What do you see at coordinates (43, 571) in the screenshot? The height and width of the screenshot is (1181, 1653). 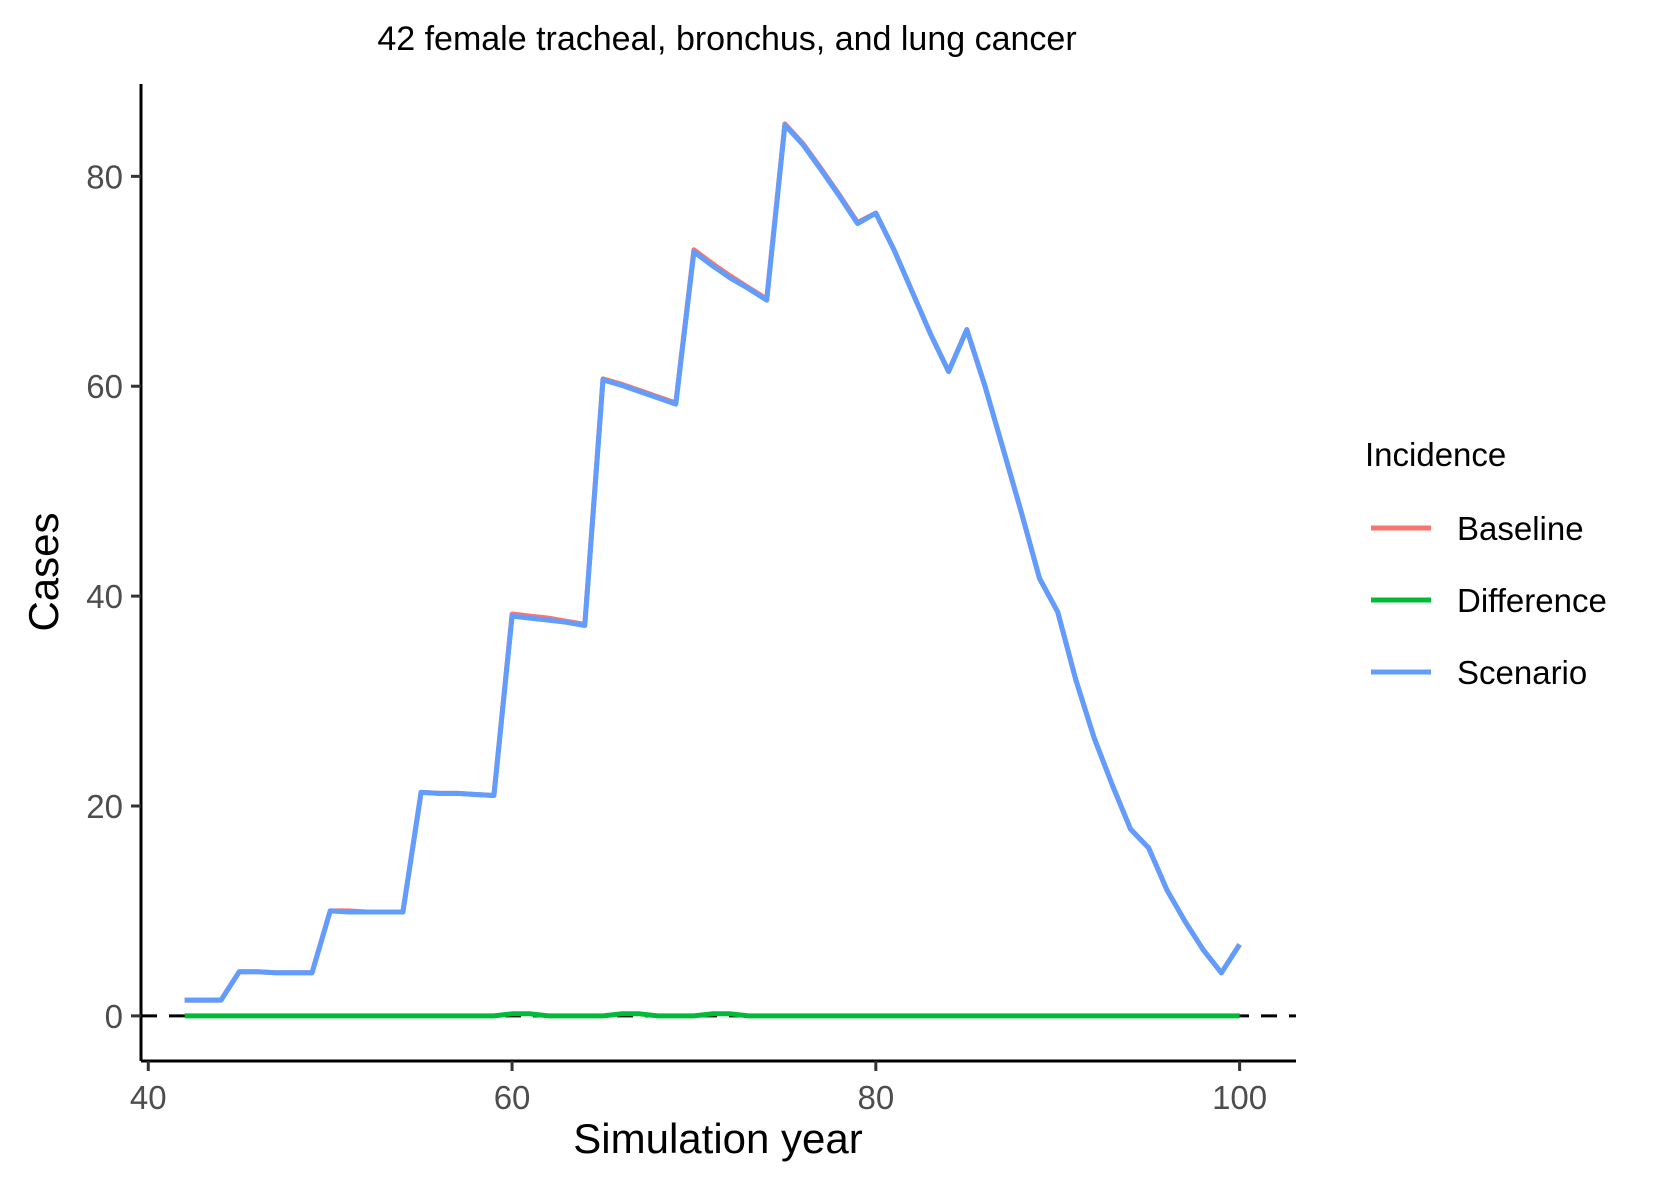 I see `y-axis-title: Cases` at bounding box center [43, 571].